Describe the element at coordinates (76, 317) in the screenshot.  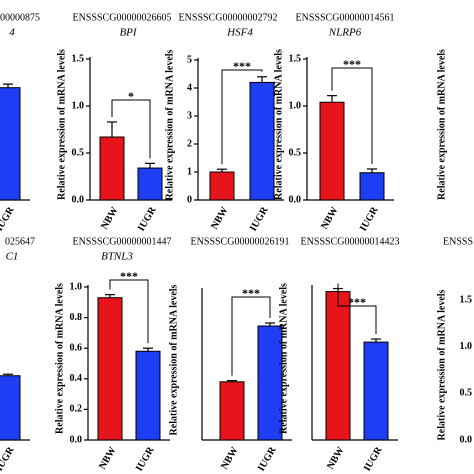
I see `y-tick-label: 0.8` at that location.